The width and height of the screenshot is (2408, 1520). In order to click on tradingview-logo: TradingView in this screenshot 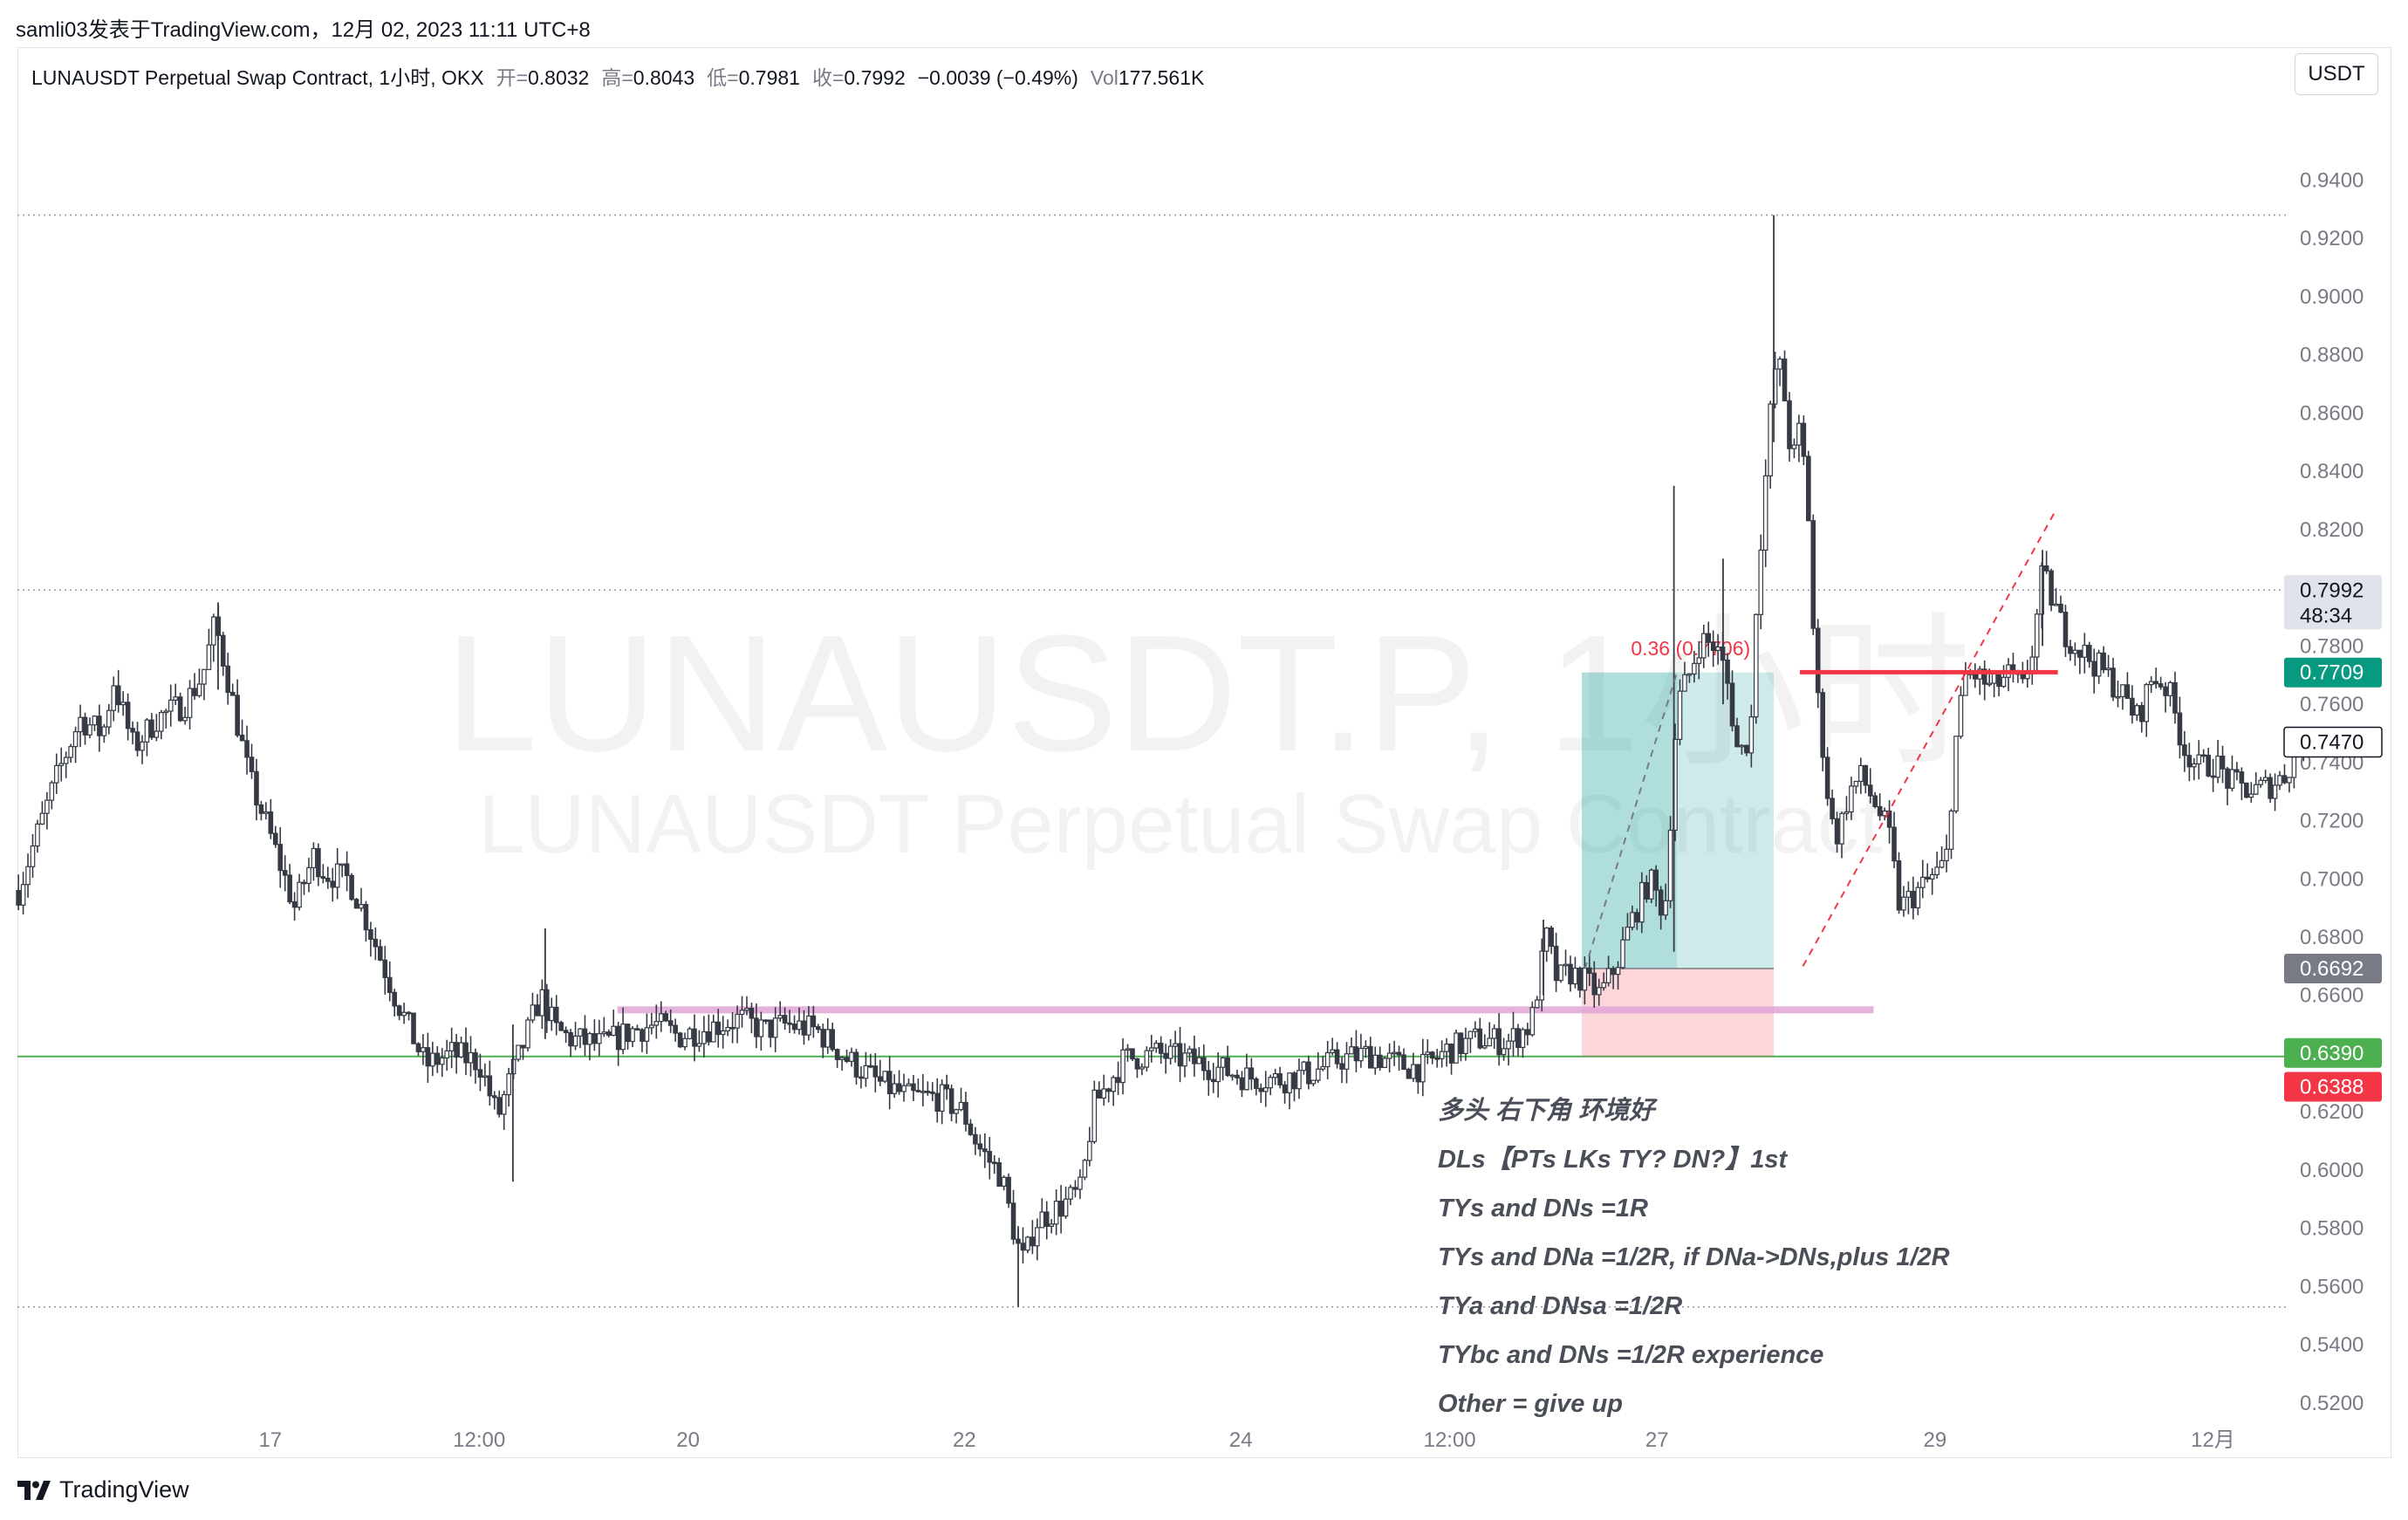, I will do `click(103, 1489)`.